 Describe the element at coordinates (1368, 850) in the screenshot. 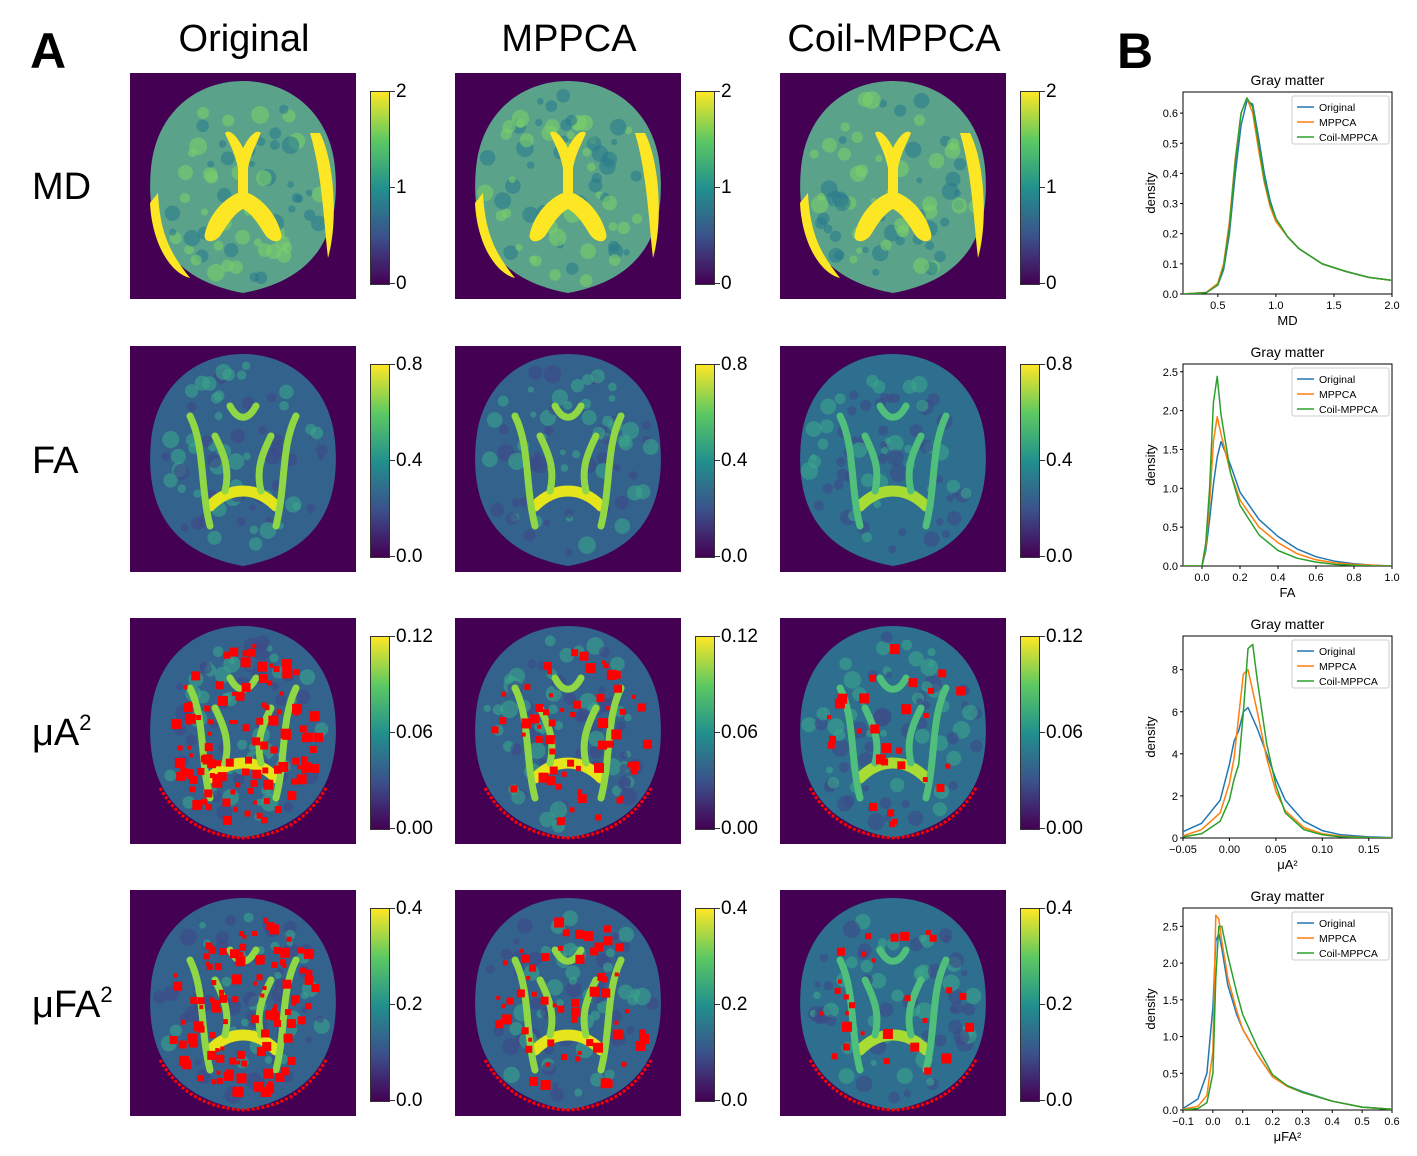

I see `x-tick-label: 0.15` at that location.